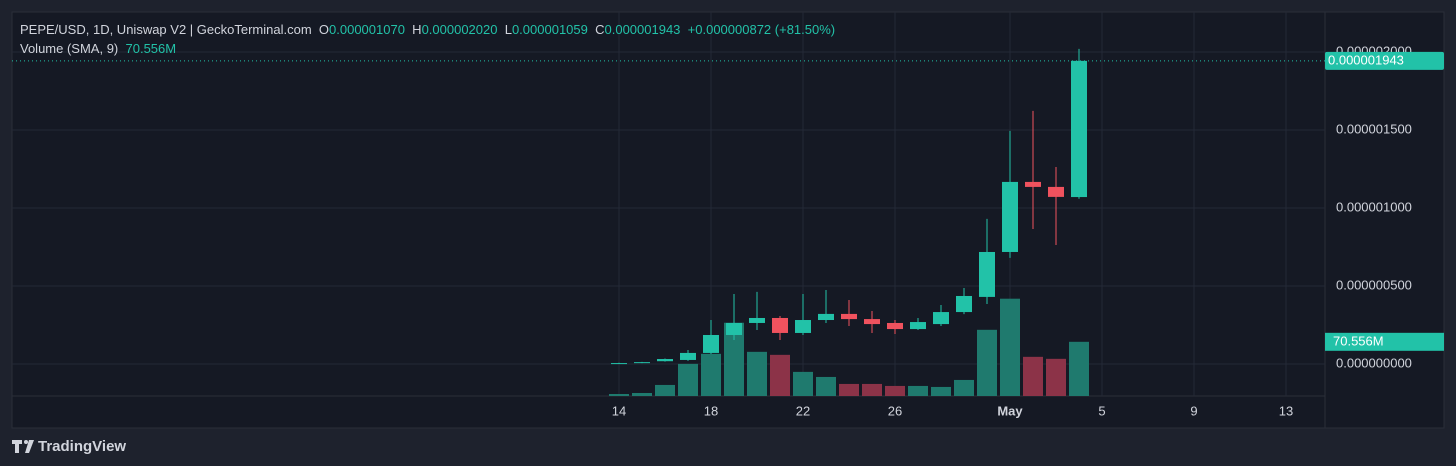 The width and height of the screenshot is (1456, 466). Describe the element at coordinates (761, 29) in the screenshot. I see `change: +0.000000872 (+81.50%)` at that location.